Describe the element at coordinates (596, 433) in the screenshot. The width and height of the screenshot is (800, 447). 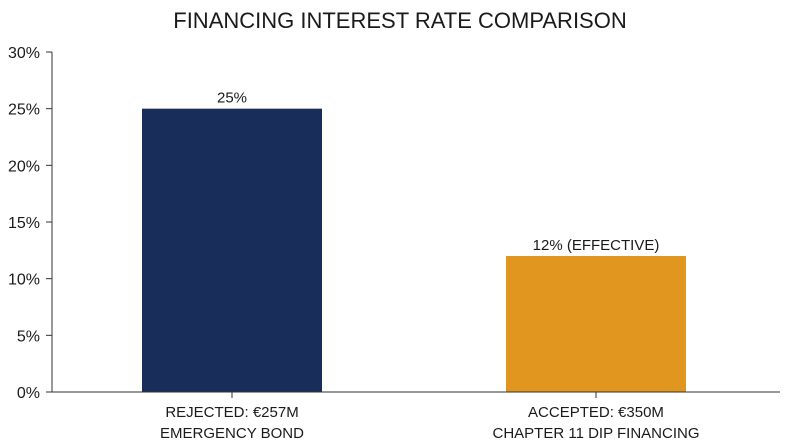
I see `x-category-label: CHAPTER 11 DIP FINANCING` at that location.